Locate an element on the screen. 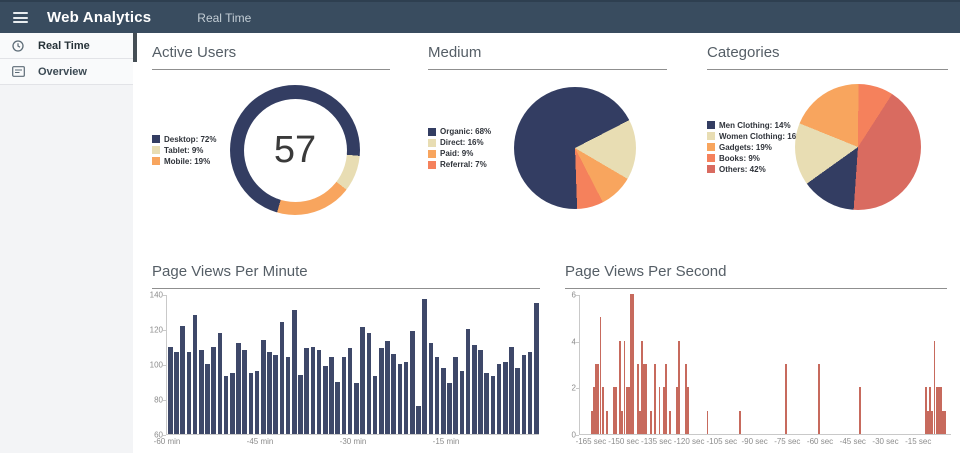  card-title: Categories is located at coordinates (827, 57).